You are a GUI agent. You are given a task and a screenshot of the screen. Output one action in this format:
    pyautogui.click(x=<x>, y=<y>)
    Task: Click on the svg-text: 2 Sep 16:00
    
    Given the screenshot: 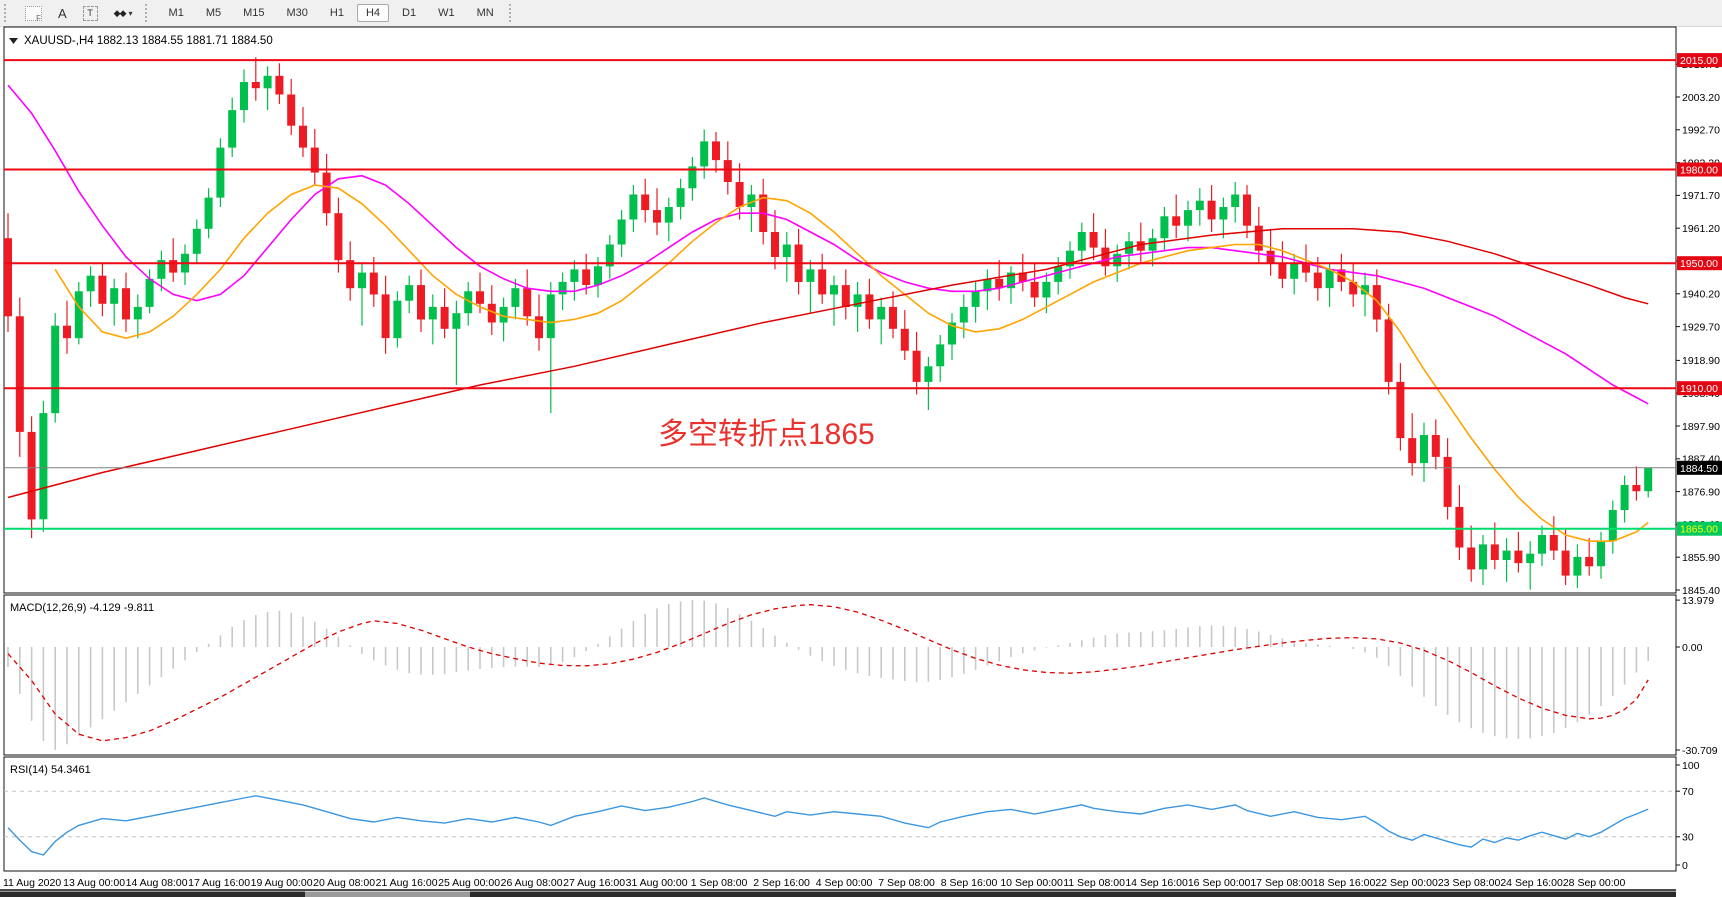 What is the action you would take?
    pyautogui.click(x=781, y=883)
    